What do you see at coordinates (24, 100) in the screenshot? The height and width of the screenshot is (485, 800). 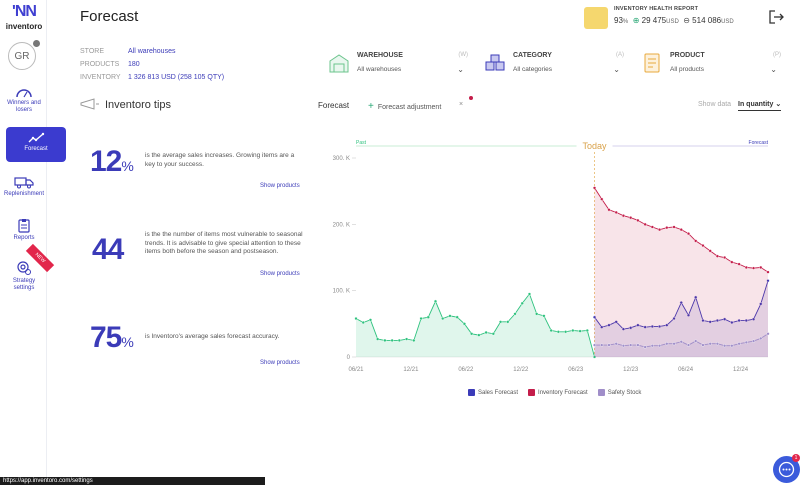 I see `sidebar-item-winners-losers: Winners and losers` at bounding box center [24, 100].